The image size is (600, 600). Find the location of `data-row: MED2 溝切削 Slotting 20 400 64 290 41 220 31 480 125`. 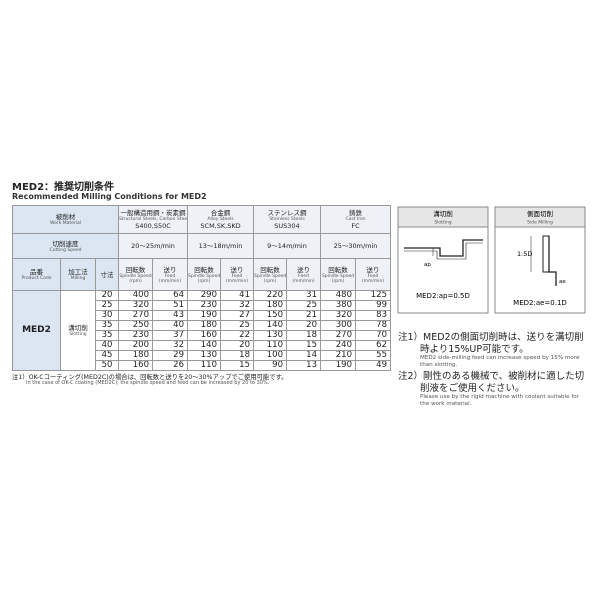

data-row: MED2 溝切削 Slotting 20 400 64 290 41 220 31 480 125 is located at coordinates (201, 330).